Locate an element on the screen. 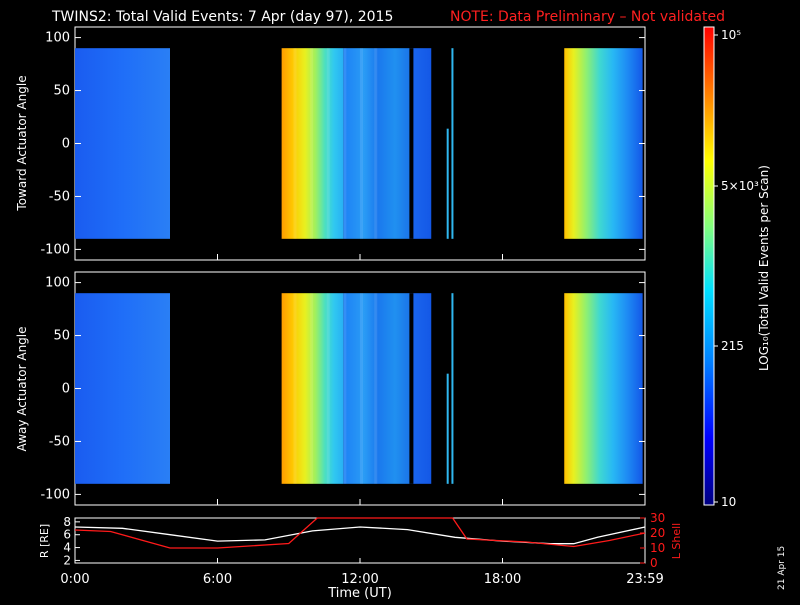  lshell-tick-label: 0 is located at coordinates (654, 563).